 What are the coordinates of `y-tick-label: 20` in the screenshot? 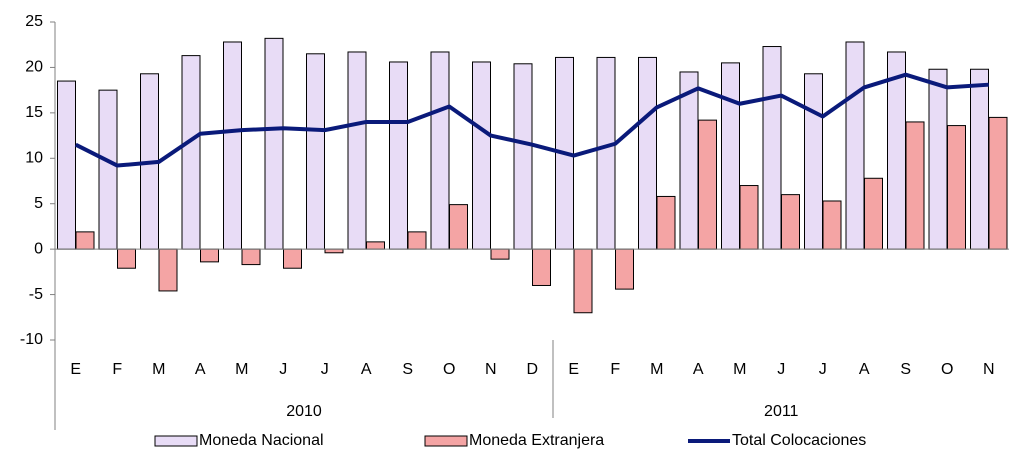 It's located at (34, 67).